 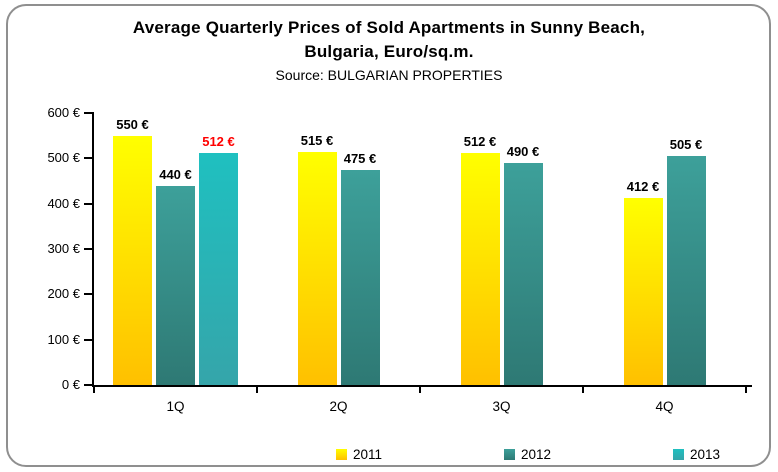 What do you see at coordinates (360, 268) in the screenshot?
I see `bar-2012-2Q: 475 €` at bounding box center [360, 268].